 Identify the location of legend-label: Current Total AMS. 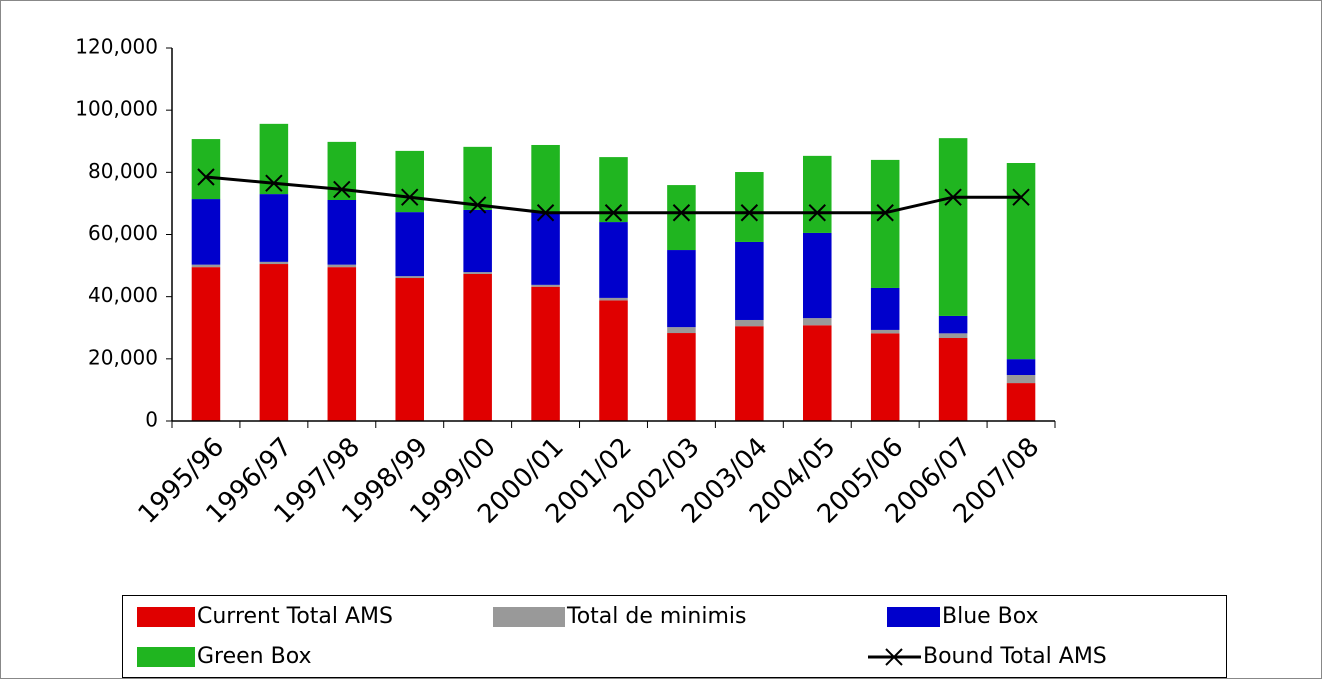
(295, 616).